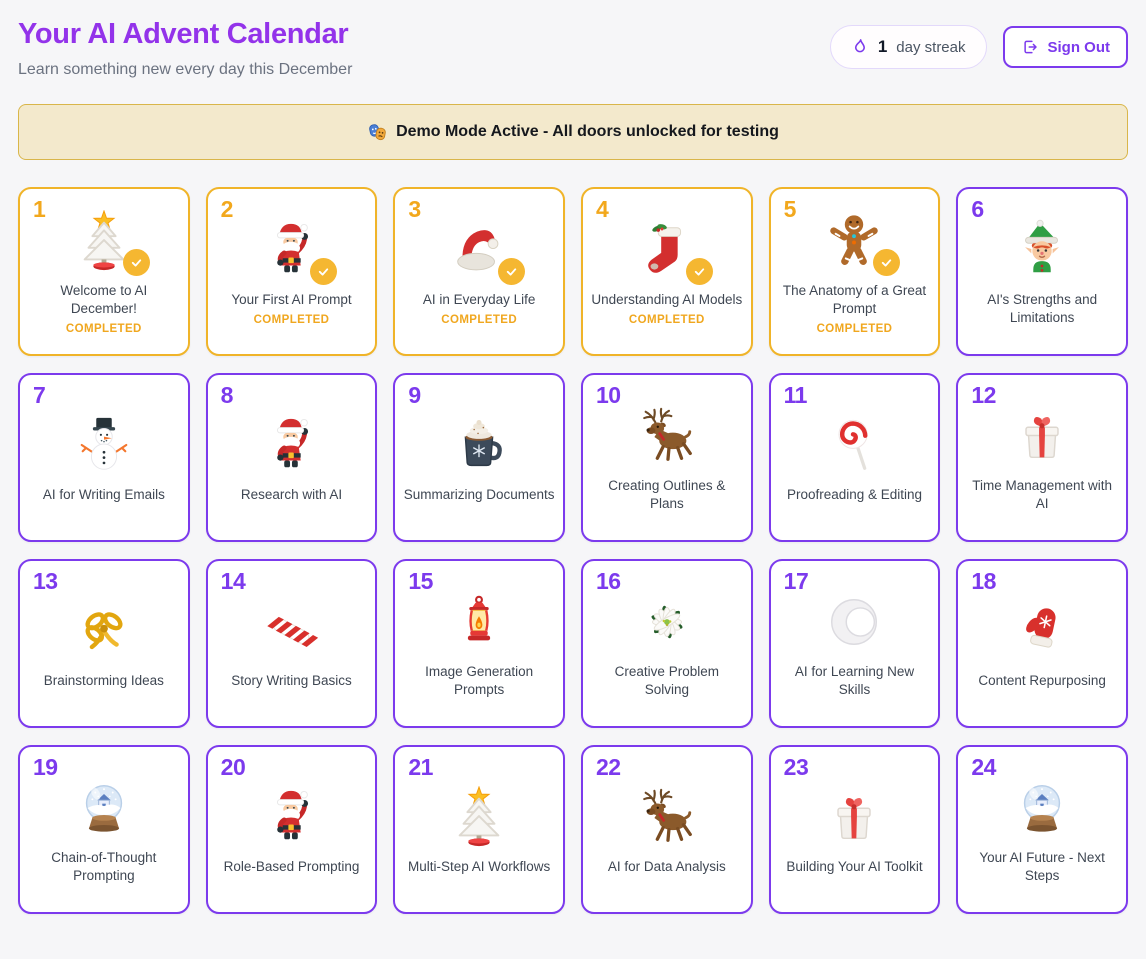  What do you see at coordinates (1042, 494) in the screenshot?
I see `card-title: Time Management with AI` at bounding box center [1042, 494].